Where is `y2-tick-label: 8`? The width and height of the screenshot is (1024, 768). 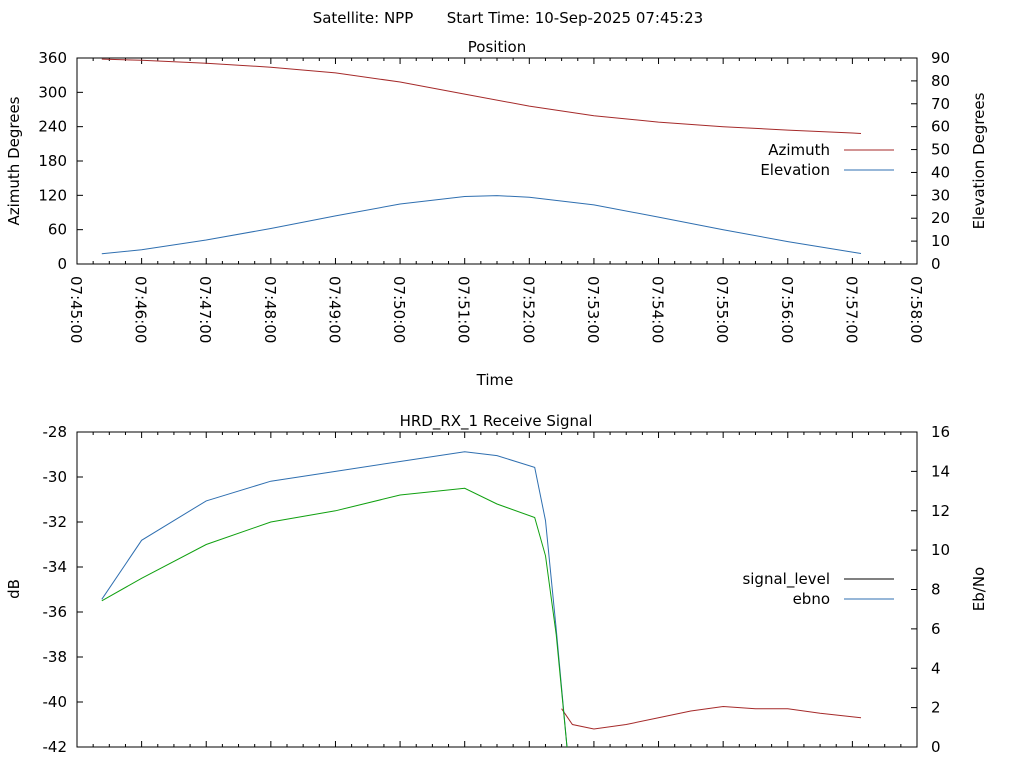
y2-tick-label: 8 is located at coordinates (936, 590).